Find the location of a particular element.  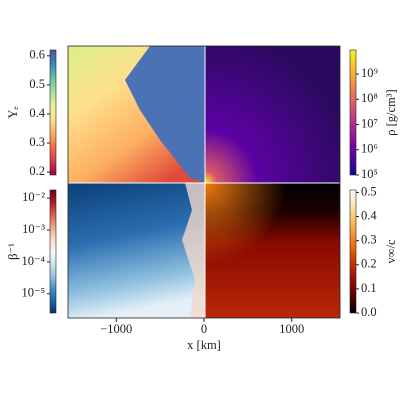

panel-beta-region is located at coordinates (193, 250).